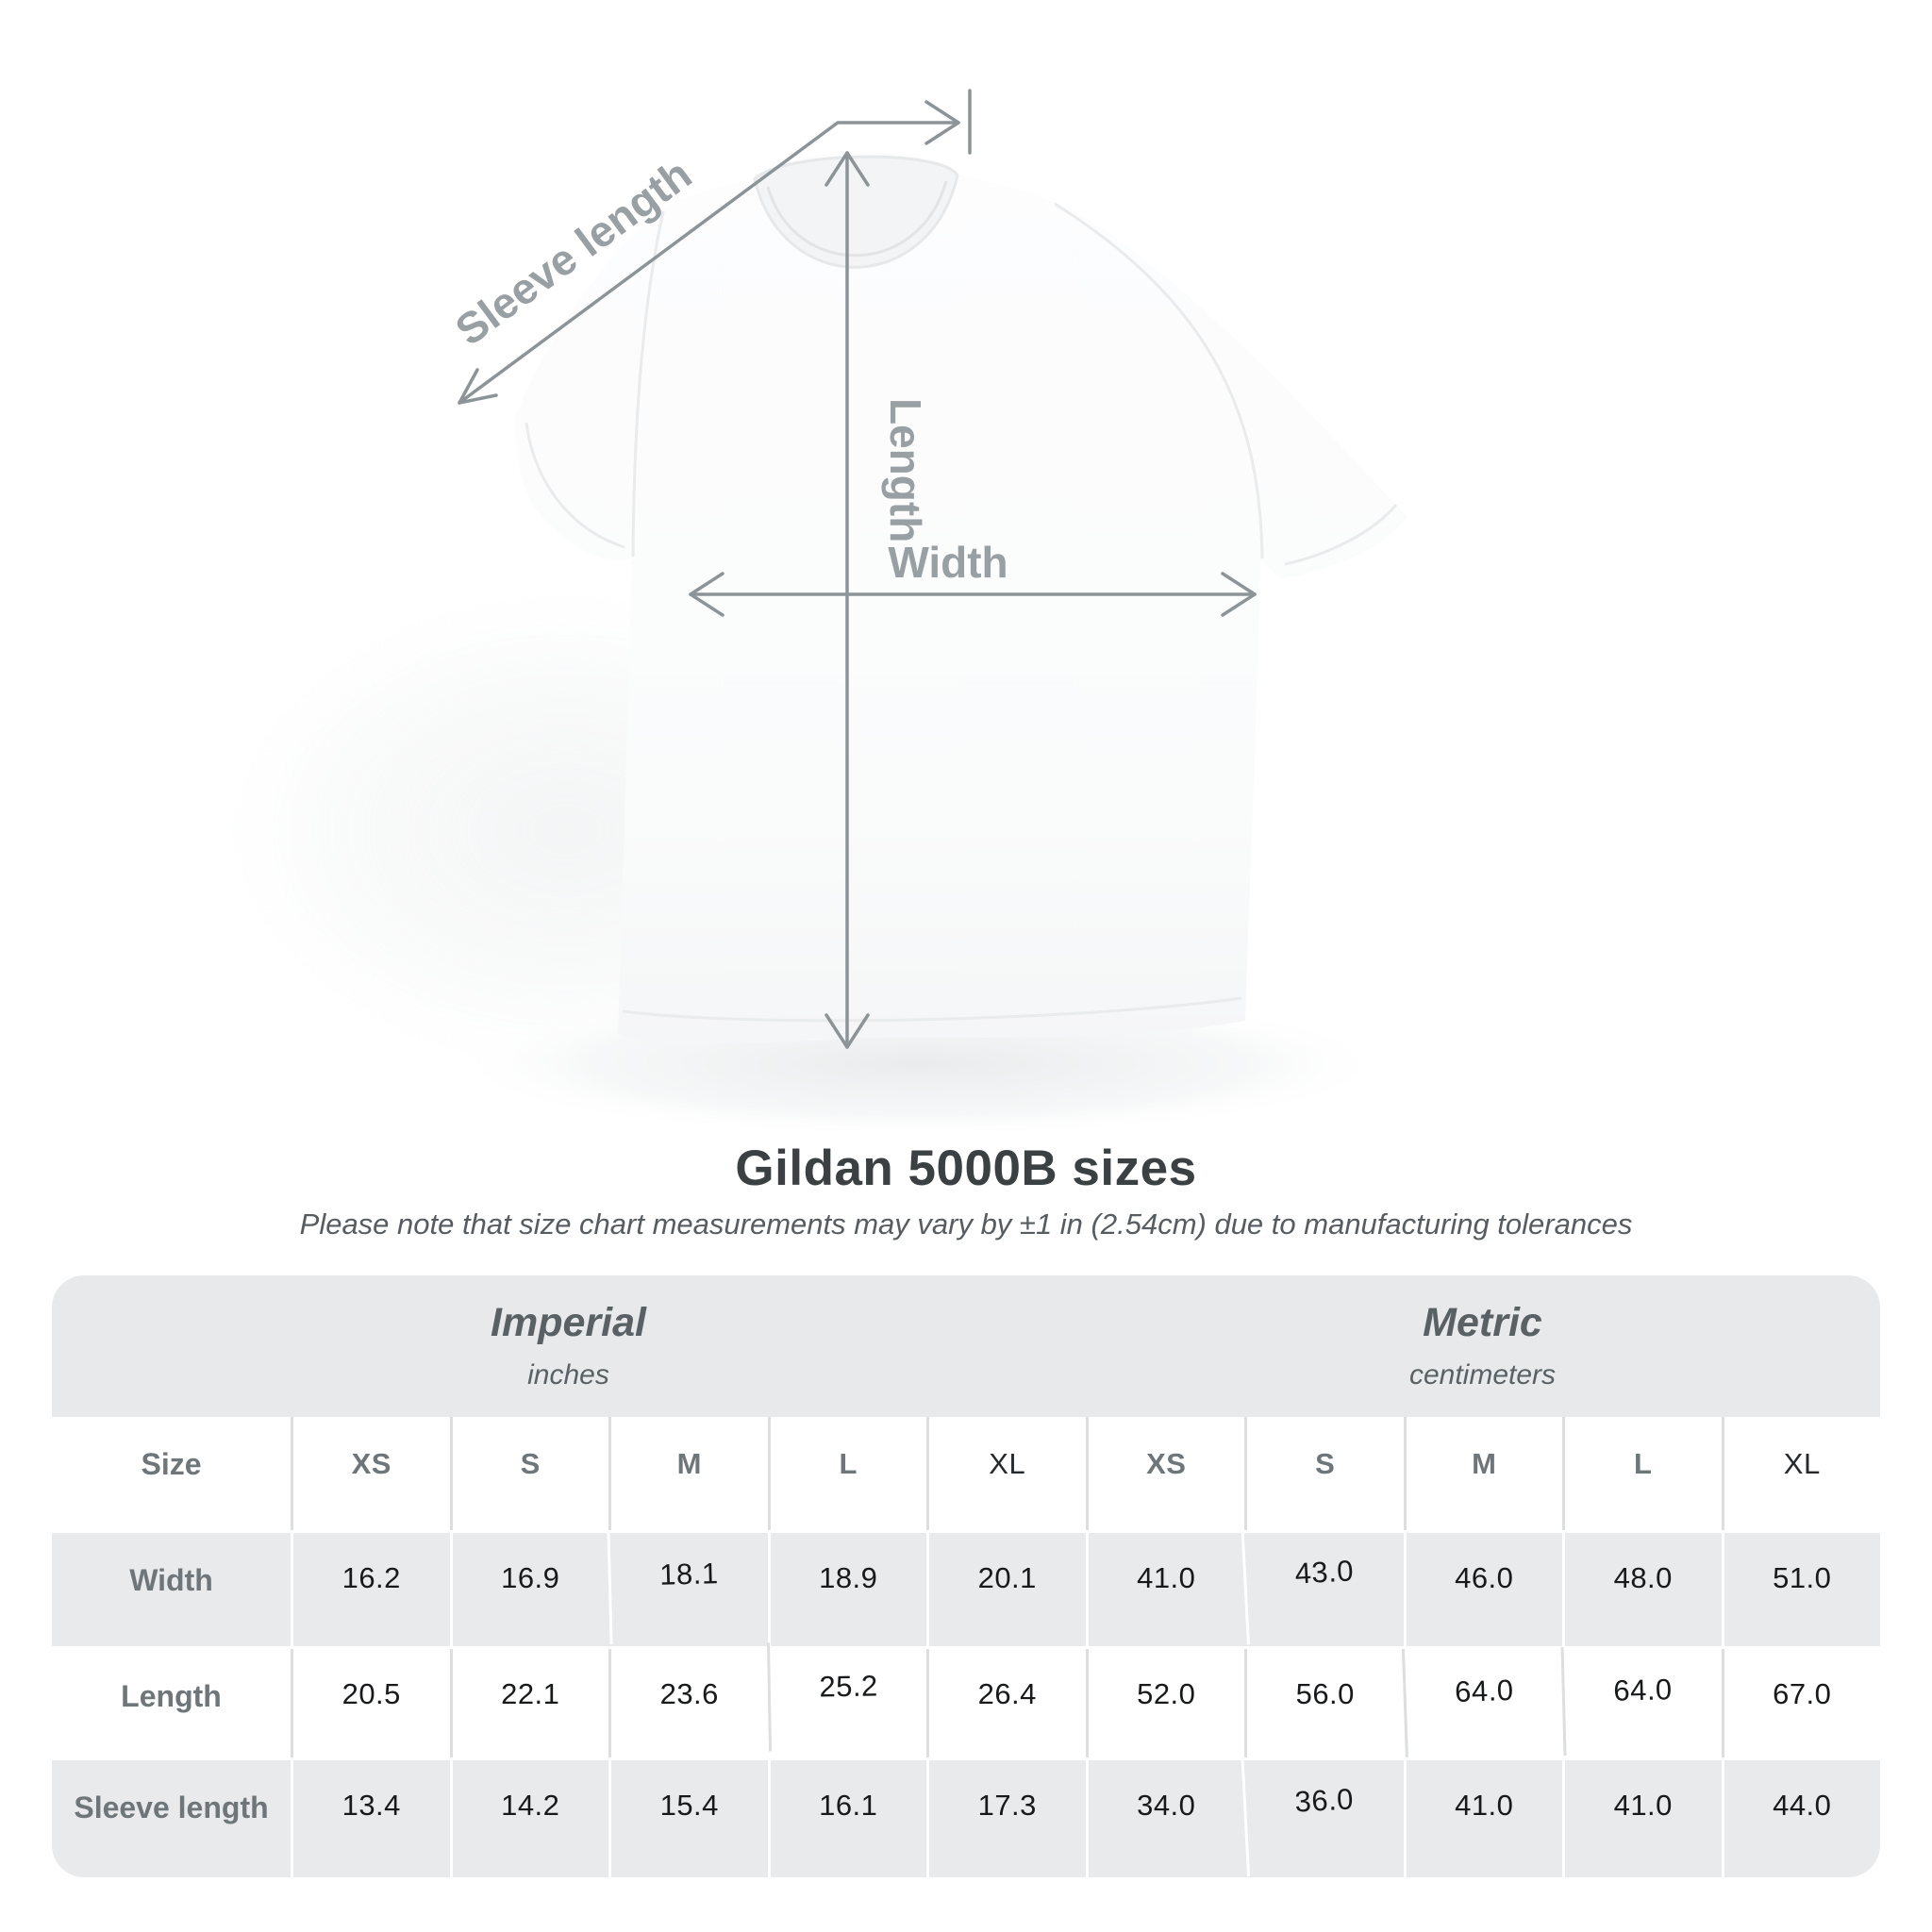  Describe the element at coordinates (529, 1819) in the screenshot. I see `sleeve-imperial-s: 14.2` at that location.